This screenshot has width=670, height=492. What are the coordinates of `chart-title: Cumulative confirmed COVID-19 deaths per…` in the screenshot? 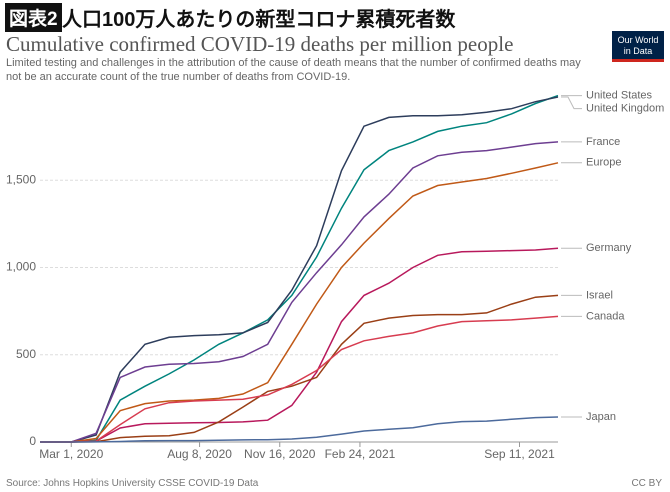 It's located at (260, 44).